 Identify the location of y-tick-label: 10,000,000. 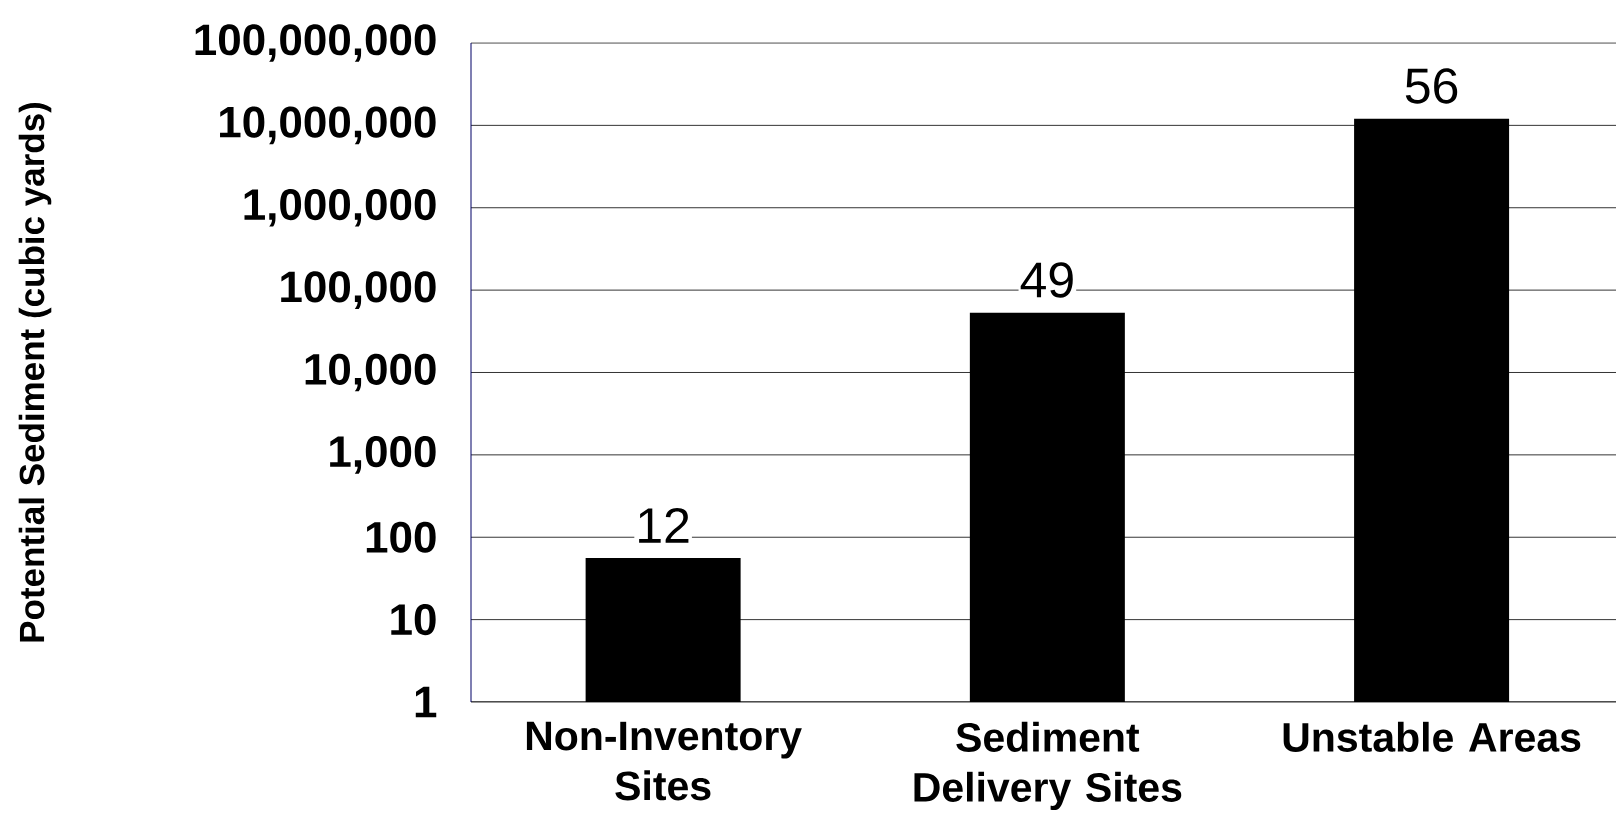
(328, 125).